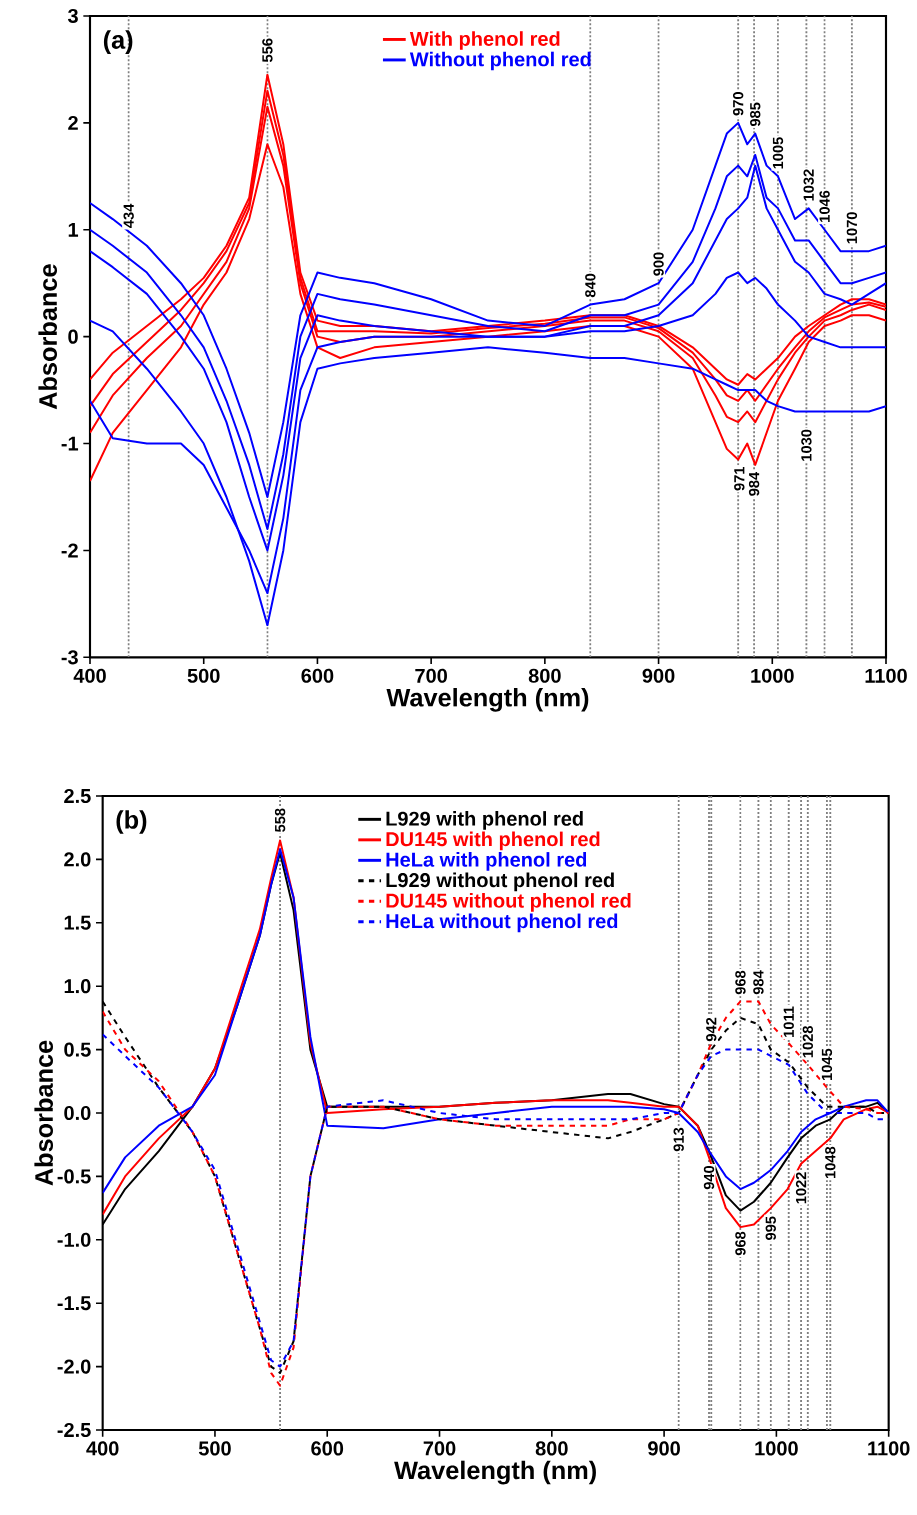 Image resolution: width=917 pixels, height=1515 pixels. What do you see at coordinates (73, 122) in the screenshot?
I see `y-tick-label: 2` at bounding box center [73, 122].